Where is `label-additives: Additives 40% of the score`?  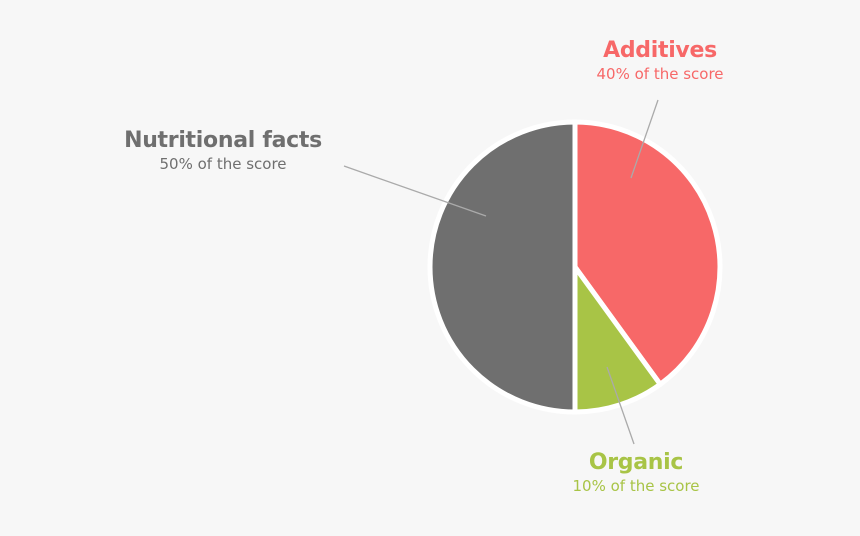
label-additives: Additives 40% of the score is located at coordinates (660, 61).